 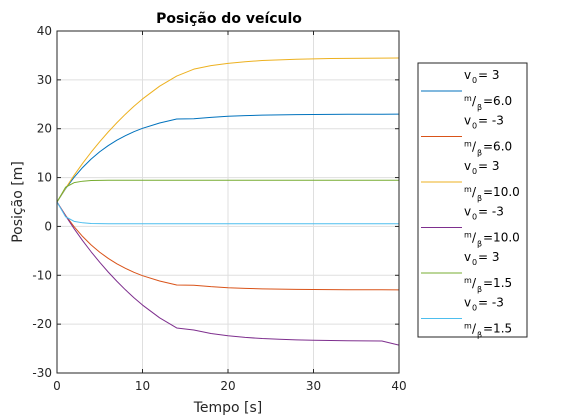 I want to click on y-tick-label: 0, so click(x=48, y=226).